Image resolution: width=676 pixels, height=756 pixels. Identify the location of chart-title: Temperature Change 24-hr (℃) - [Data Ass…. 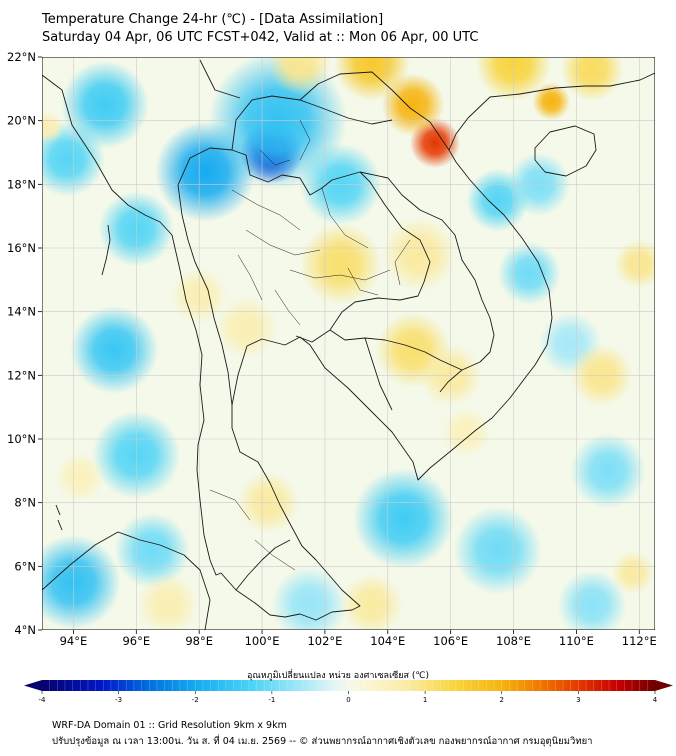
(213, 19).